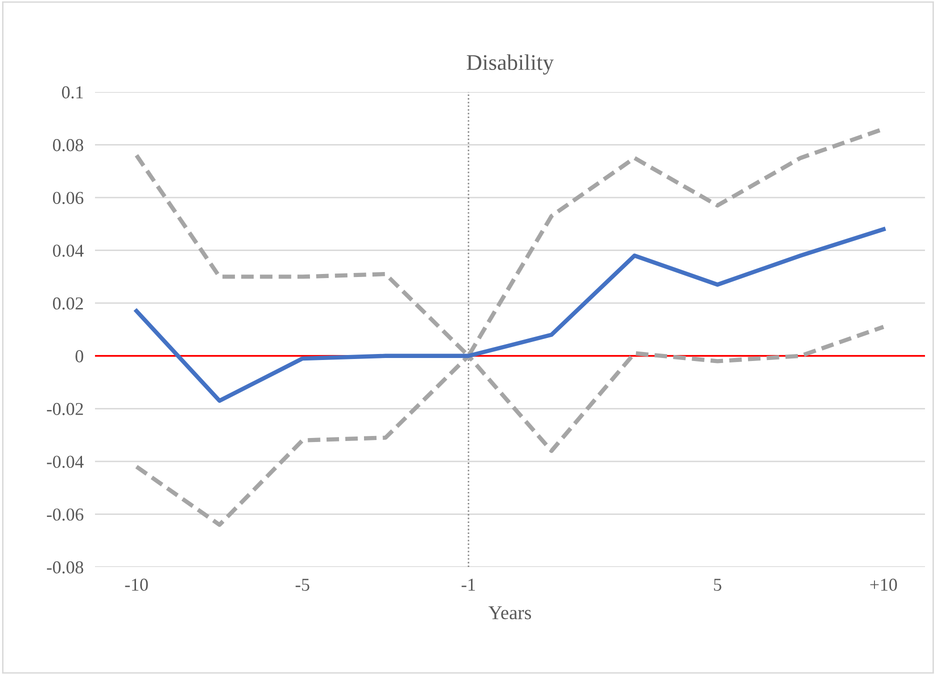 This screenshot has height=675, width=936. I want to click on y-tick-label: 0.06, so click(68, 198).